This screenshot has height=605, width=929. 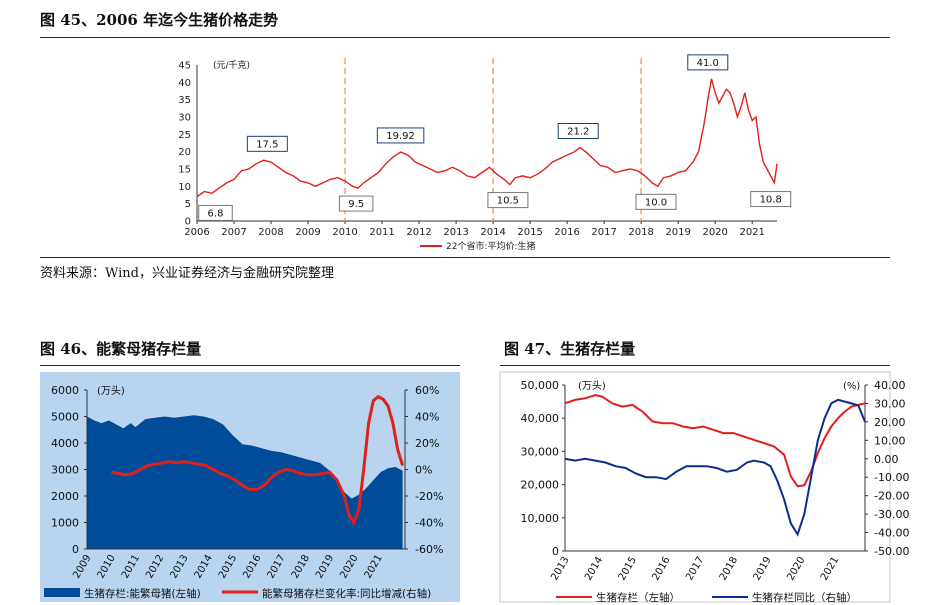 I want to click on fig45-x-tick-label: 2012, so click(x=418, y=232).